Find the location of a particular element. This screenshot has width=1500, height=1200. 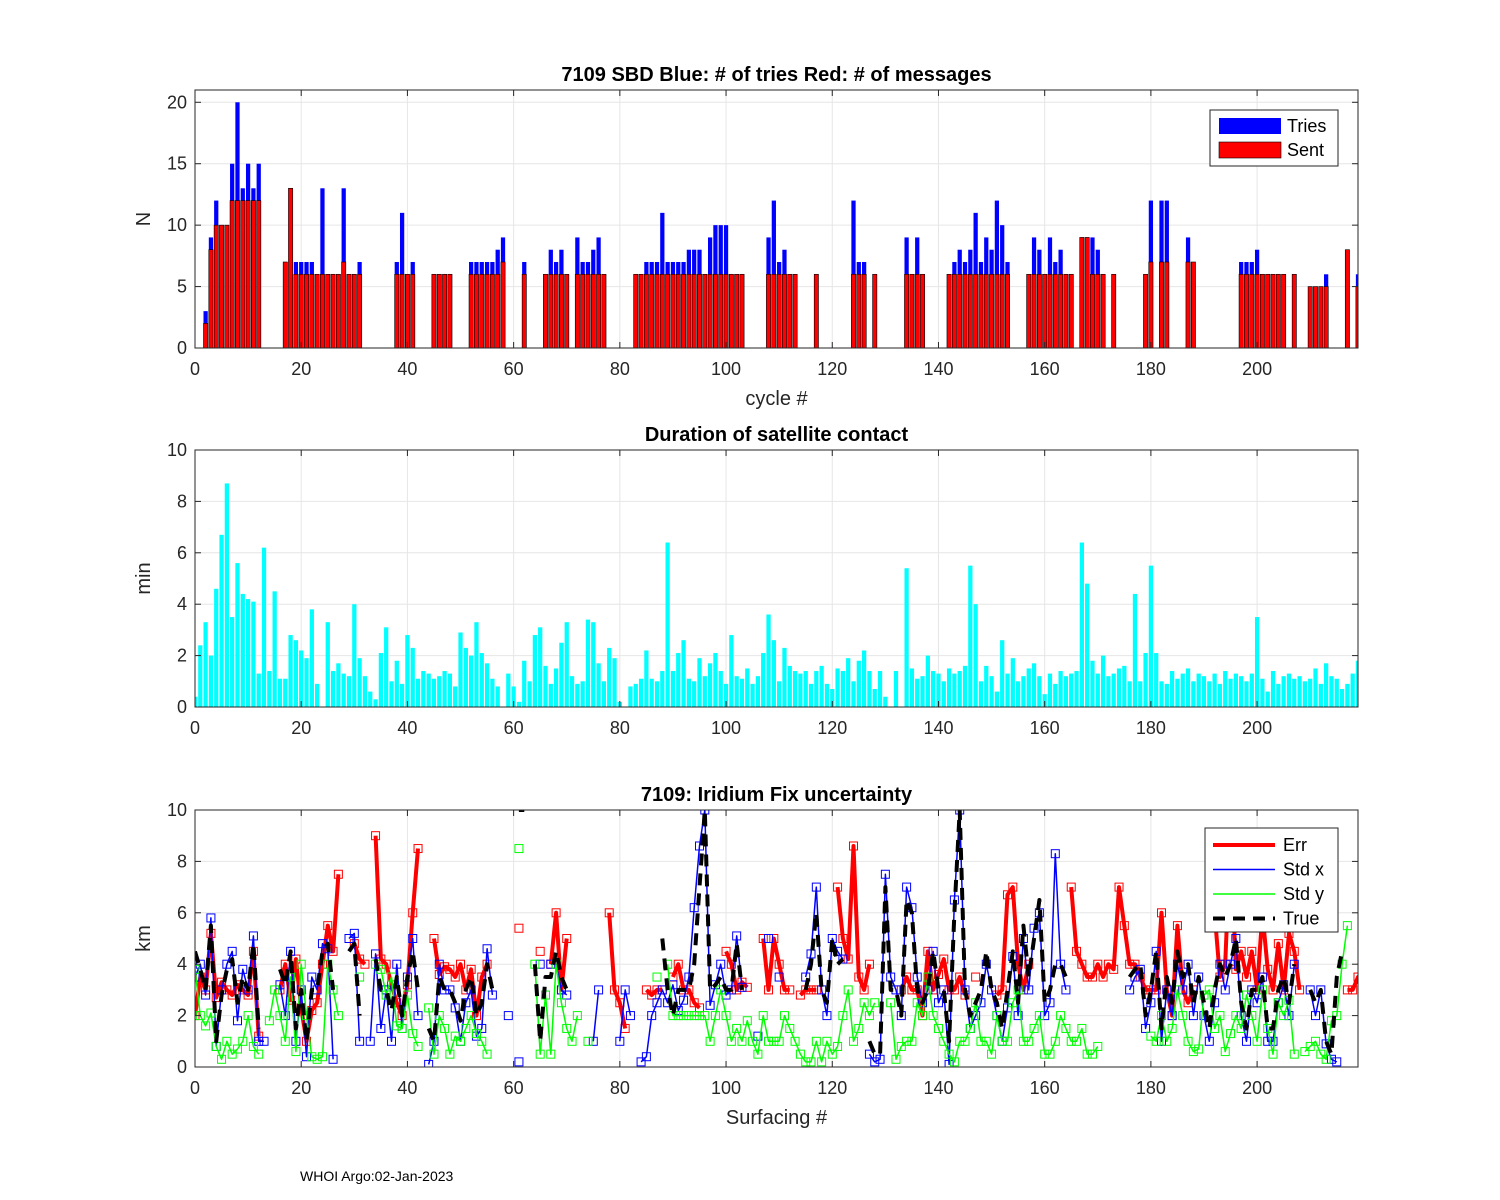

y-axis-label: km is located at coordinates (144, 938).